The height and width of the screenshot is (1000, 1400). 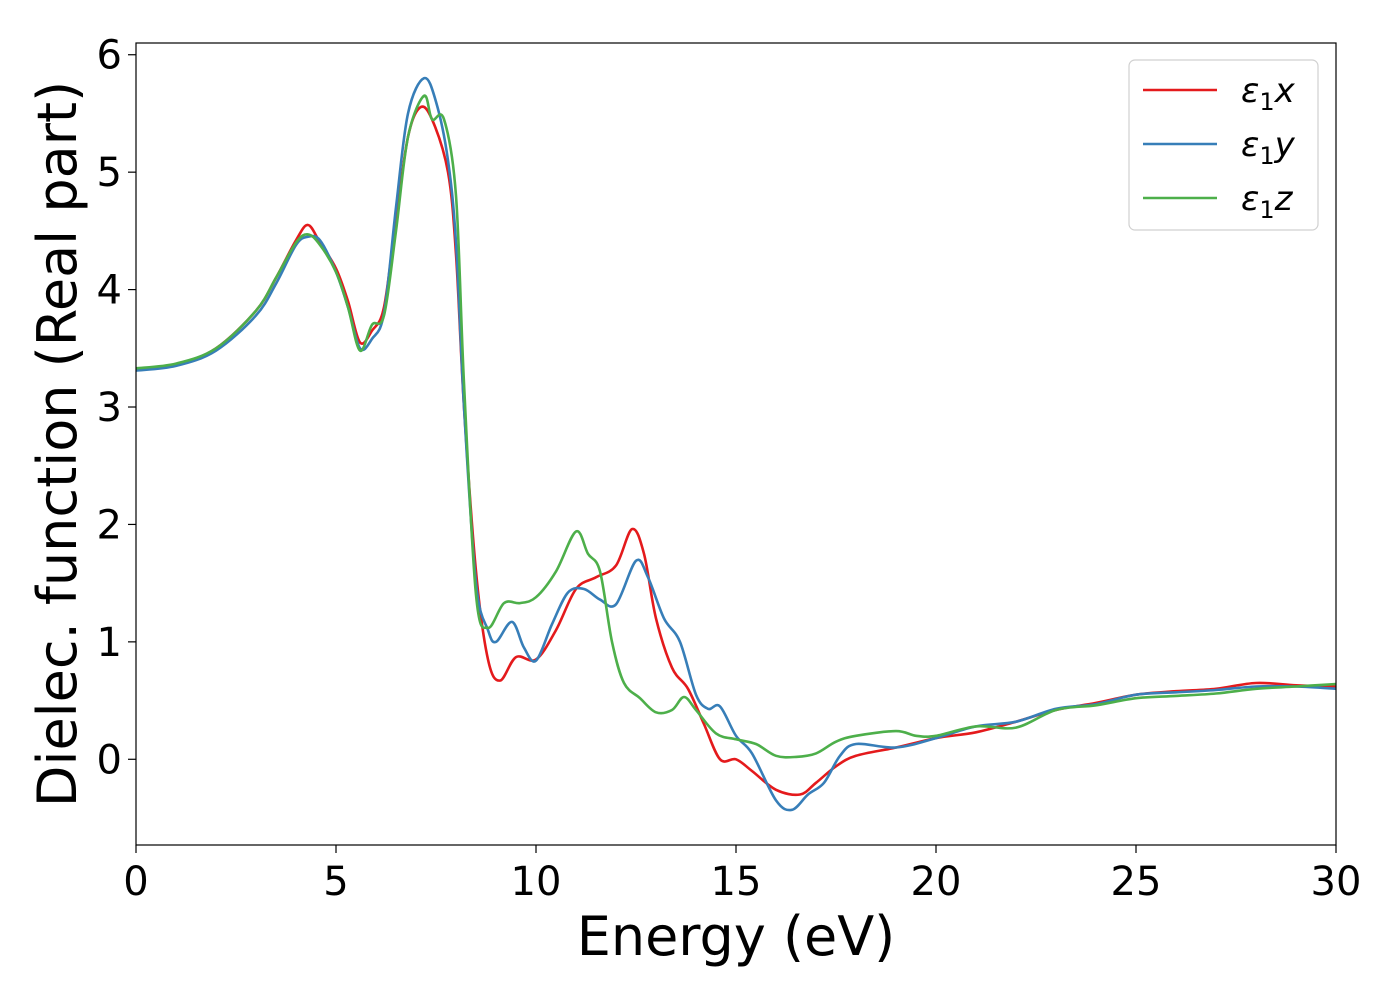 What do you see at coordinates (135, 882) in the screenshot?
I see `x-tick-label: 0` at bounding box center [135, 882].